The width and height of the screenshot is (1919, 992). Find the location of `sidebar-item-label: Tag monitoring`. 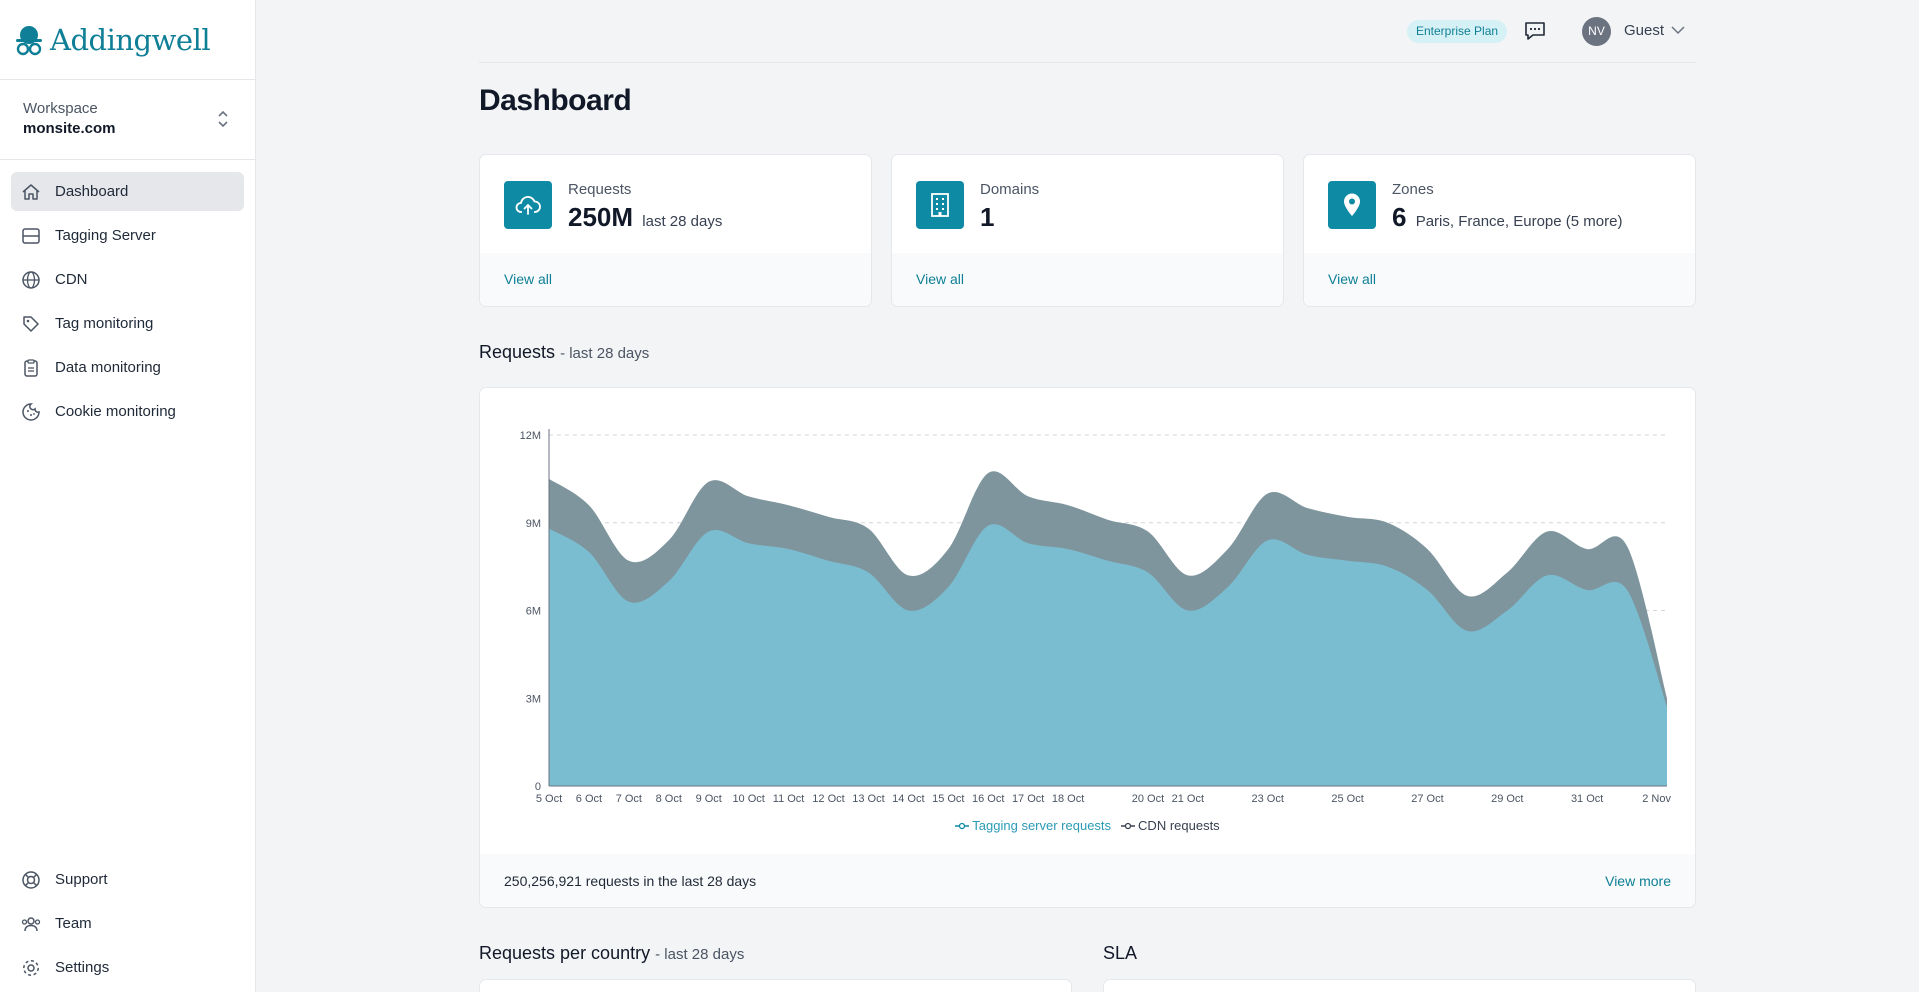

sidebar-item-label: Tag monitoring is located at coordinates (104, 323).